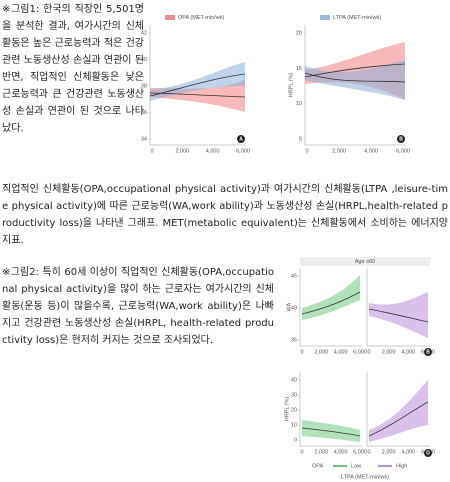  Describe the element at coordinates (144, 33) in the screenshot. I see `y-tick-label: 42` at that location.